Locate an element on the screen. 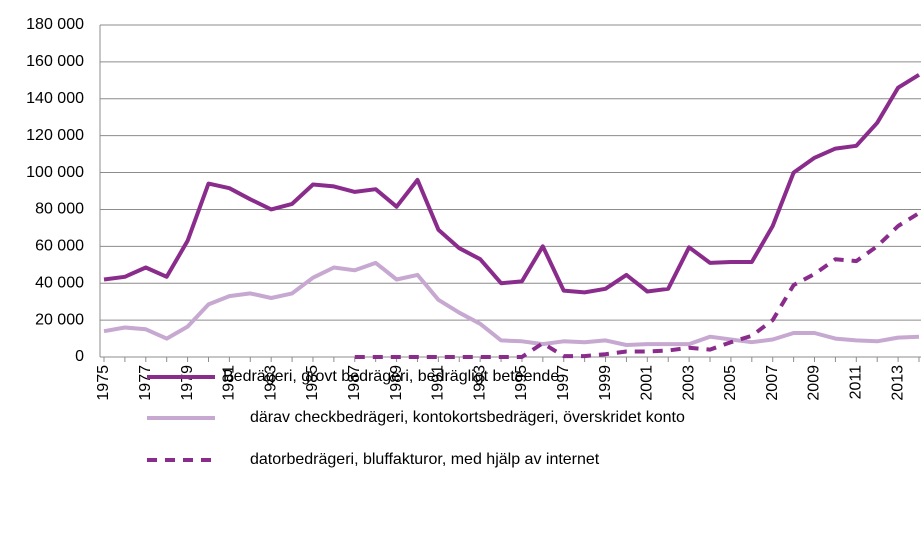  x-tick-label: 2009 is located at coordinates (814, 383).